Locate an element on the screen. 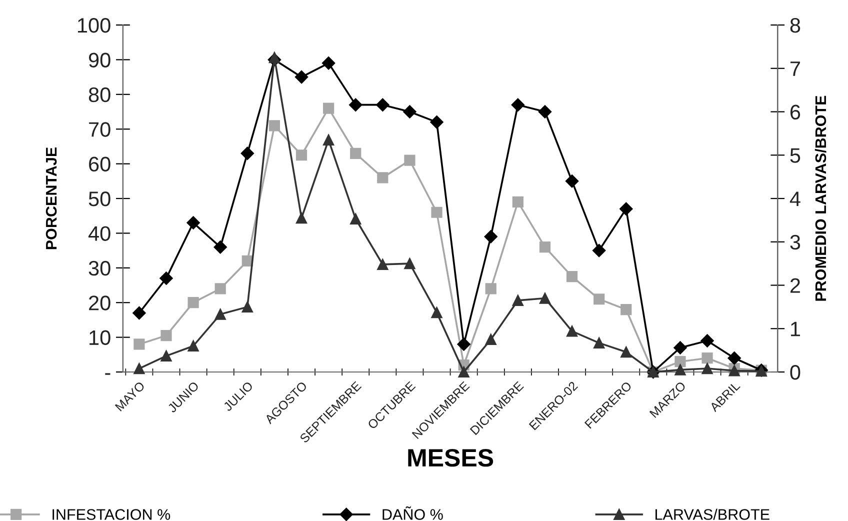  legend-label: LARVAS/BROTE is located at coordinates (713, 514).